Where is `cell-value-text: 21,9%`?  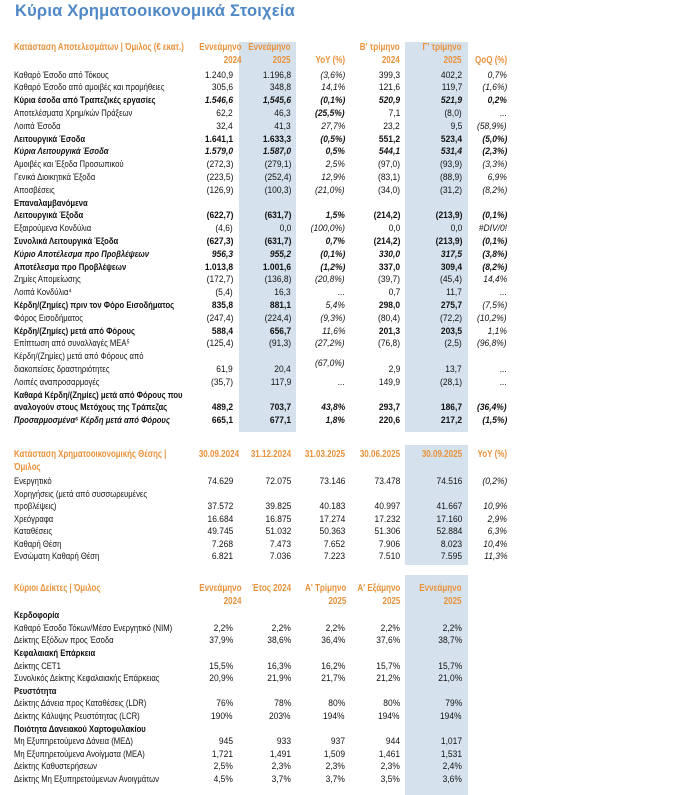 cell-value-text: 21,9% is located at coordinates (279, 679).